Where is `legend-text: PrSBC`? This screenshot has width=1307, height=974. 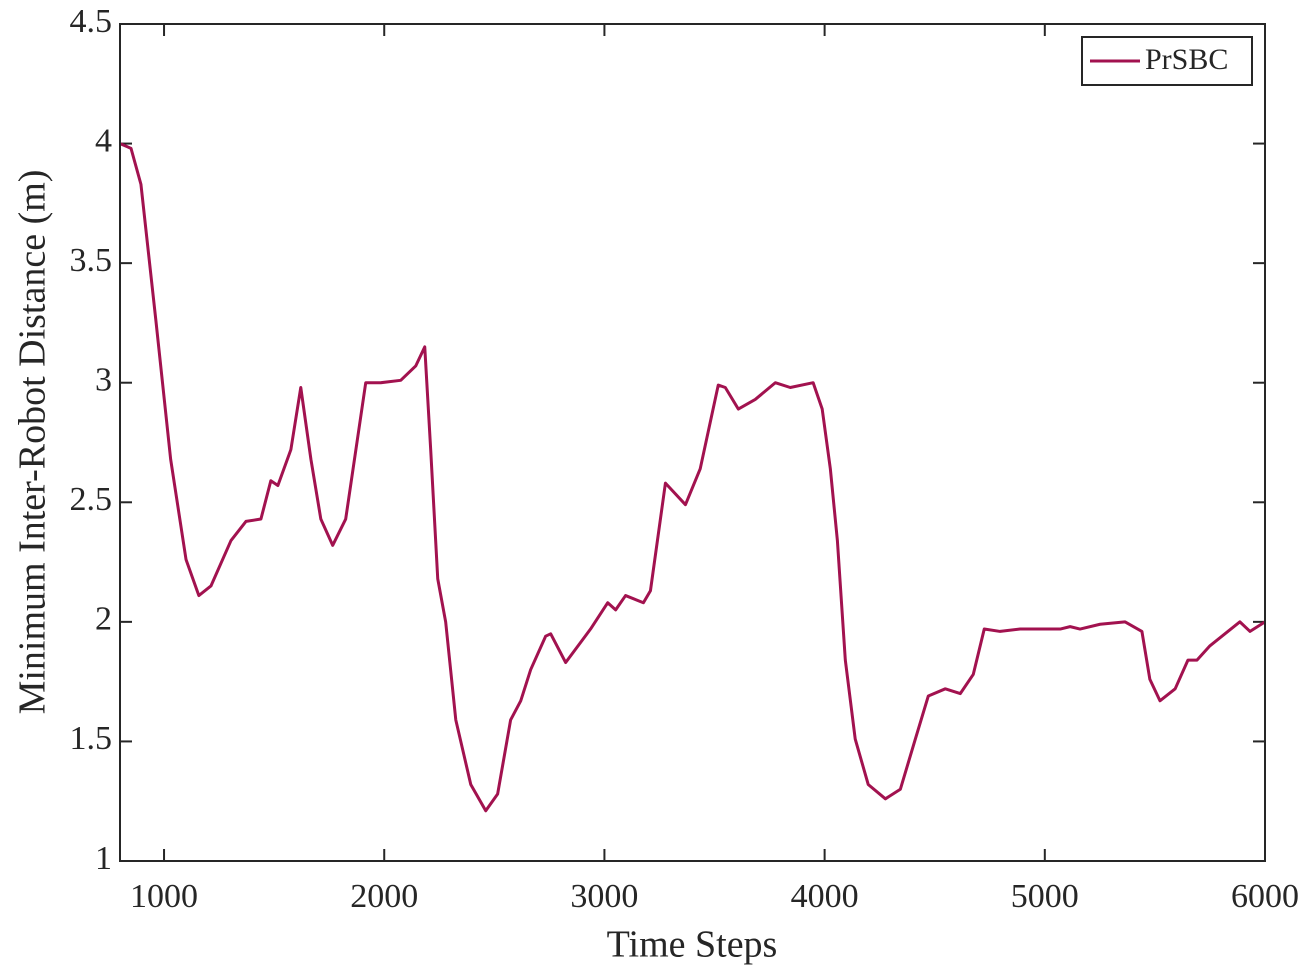
legend-text: PrSBC is located at coordinates (1186, 59).